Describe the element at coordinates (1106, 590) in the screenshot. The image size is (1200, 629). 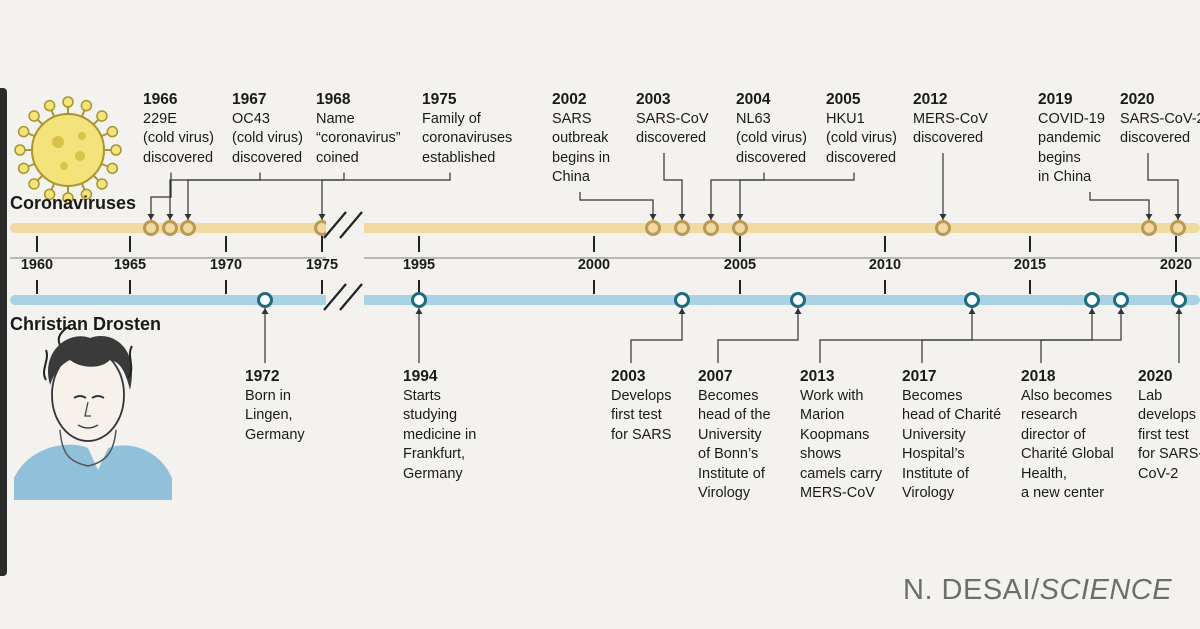
I see `credit-source: SCIENCE` at that location.